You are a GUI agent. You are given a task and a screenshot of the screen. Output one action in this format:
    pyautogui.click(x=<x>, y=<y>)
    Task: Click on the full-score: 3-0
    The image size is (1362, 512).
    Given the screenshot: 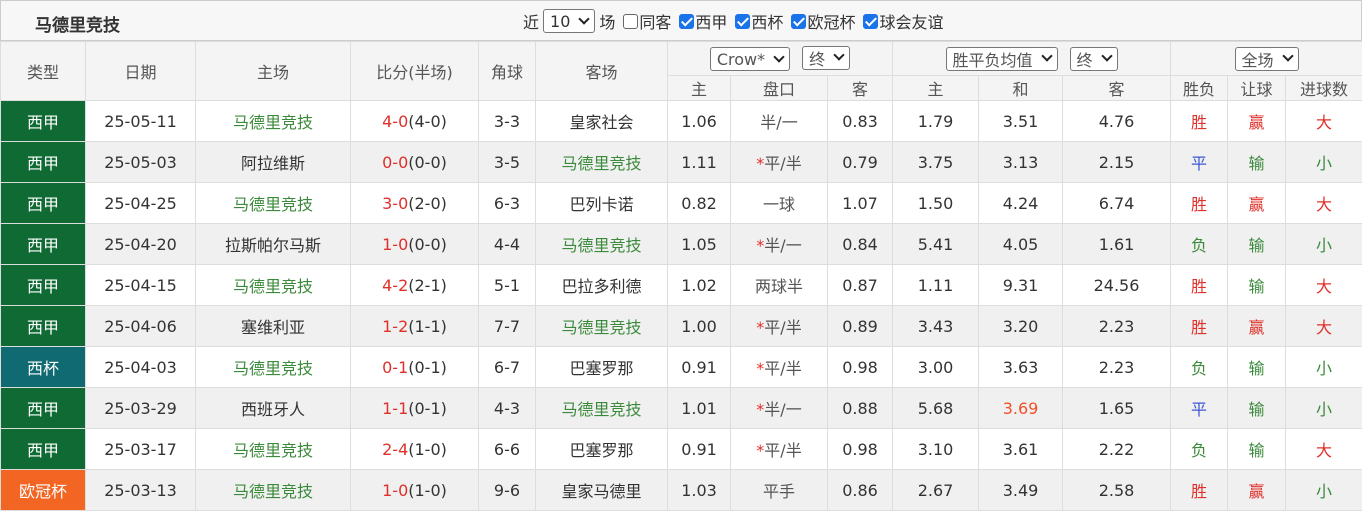 What is the action you would take?
    pyautogui.click(x=395, y=203)
    